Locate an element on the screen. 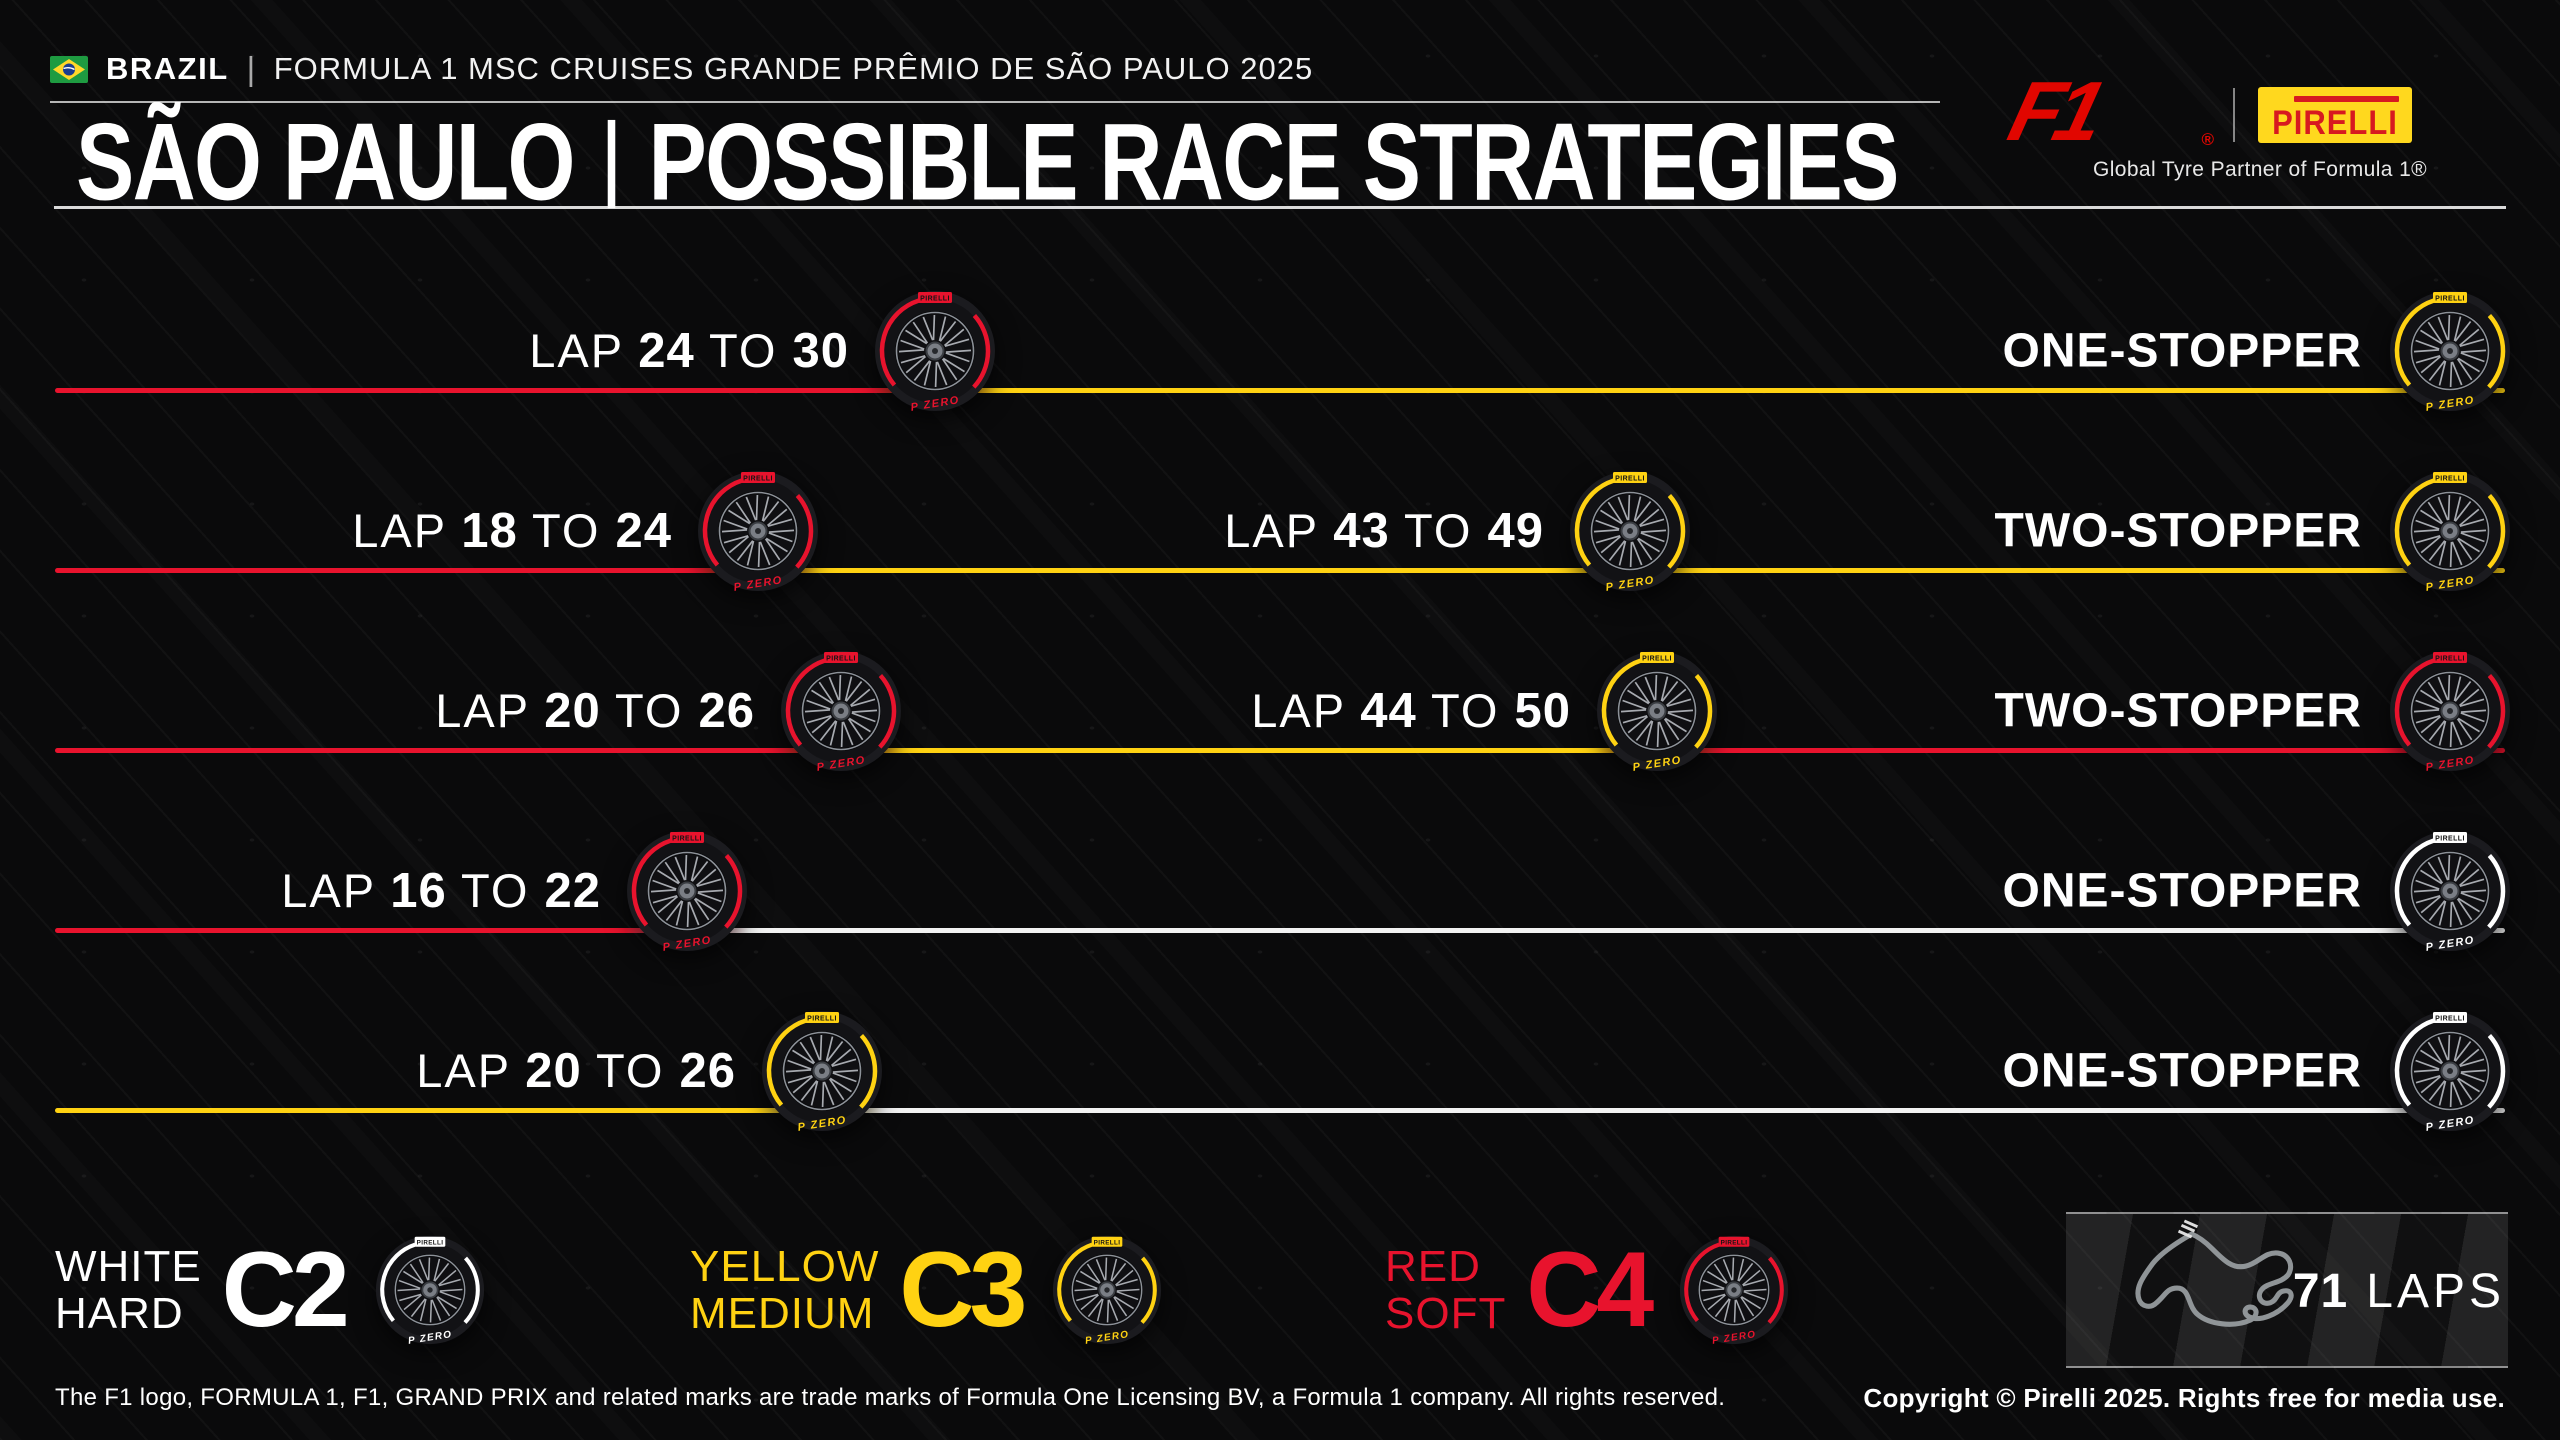 Image resolution: width=2560 pixels, height=1440 pixels. partner-tagline: Global Tyre Partner of Formula 1® is located at coordinates (2260, 169).